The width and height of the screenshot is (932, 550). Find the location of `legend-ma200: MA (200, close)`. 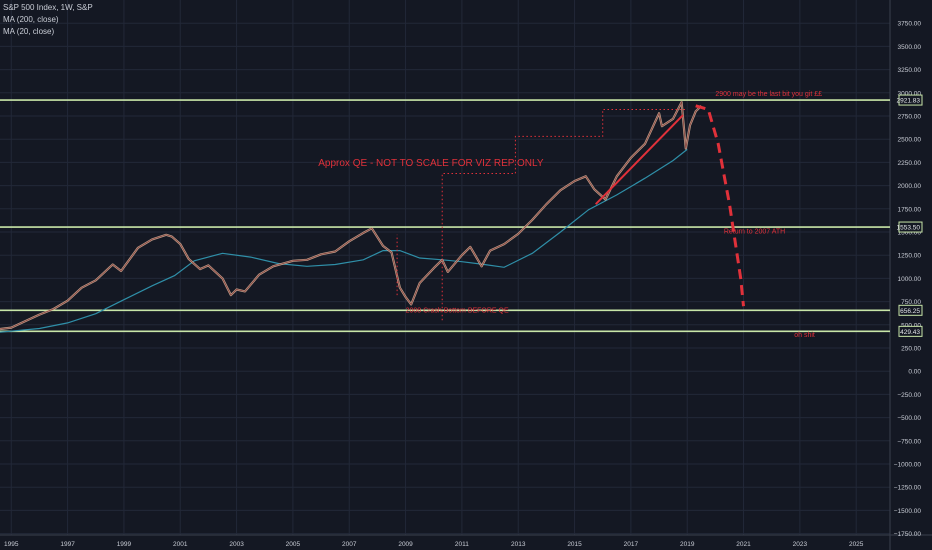

legend-ma200: MA (200, close) is located at coordinates (31, 19).